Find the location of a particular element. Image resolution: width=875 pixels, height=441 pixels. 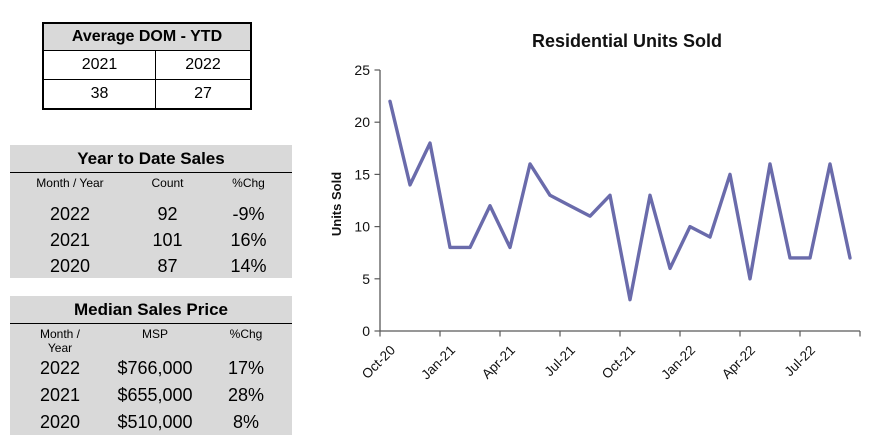

table-header-row: Month / Year Count %Chg is located at coordinates (151, 184).